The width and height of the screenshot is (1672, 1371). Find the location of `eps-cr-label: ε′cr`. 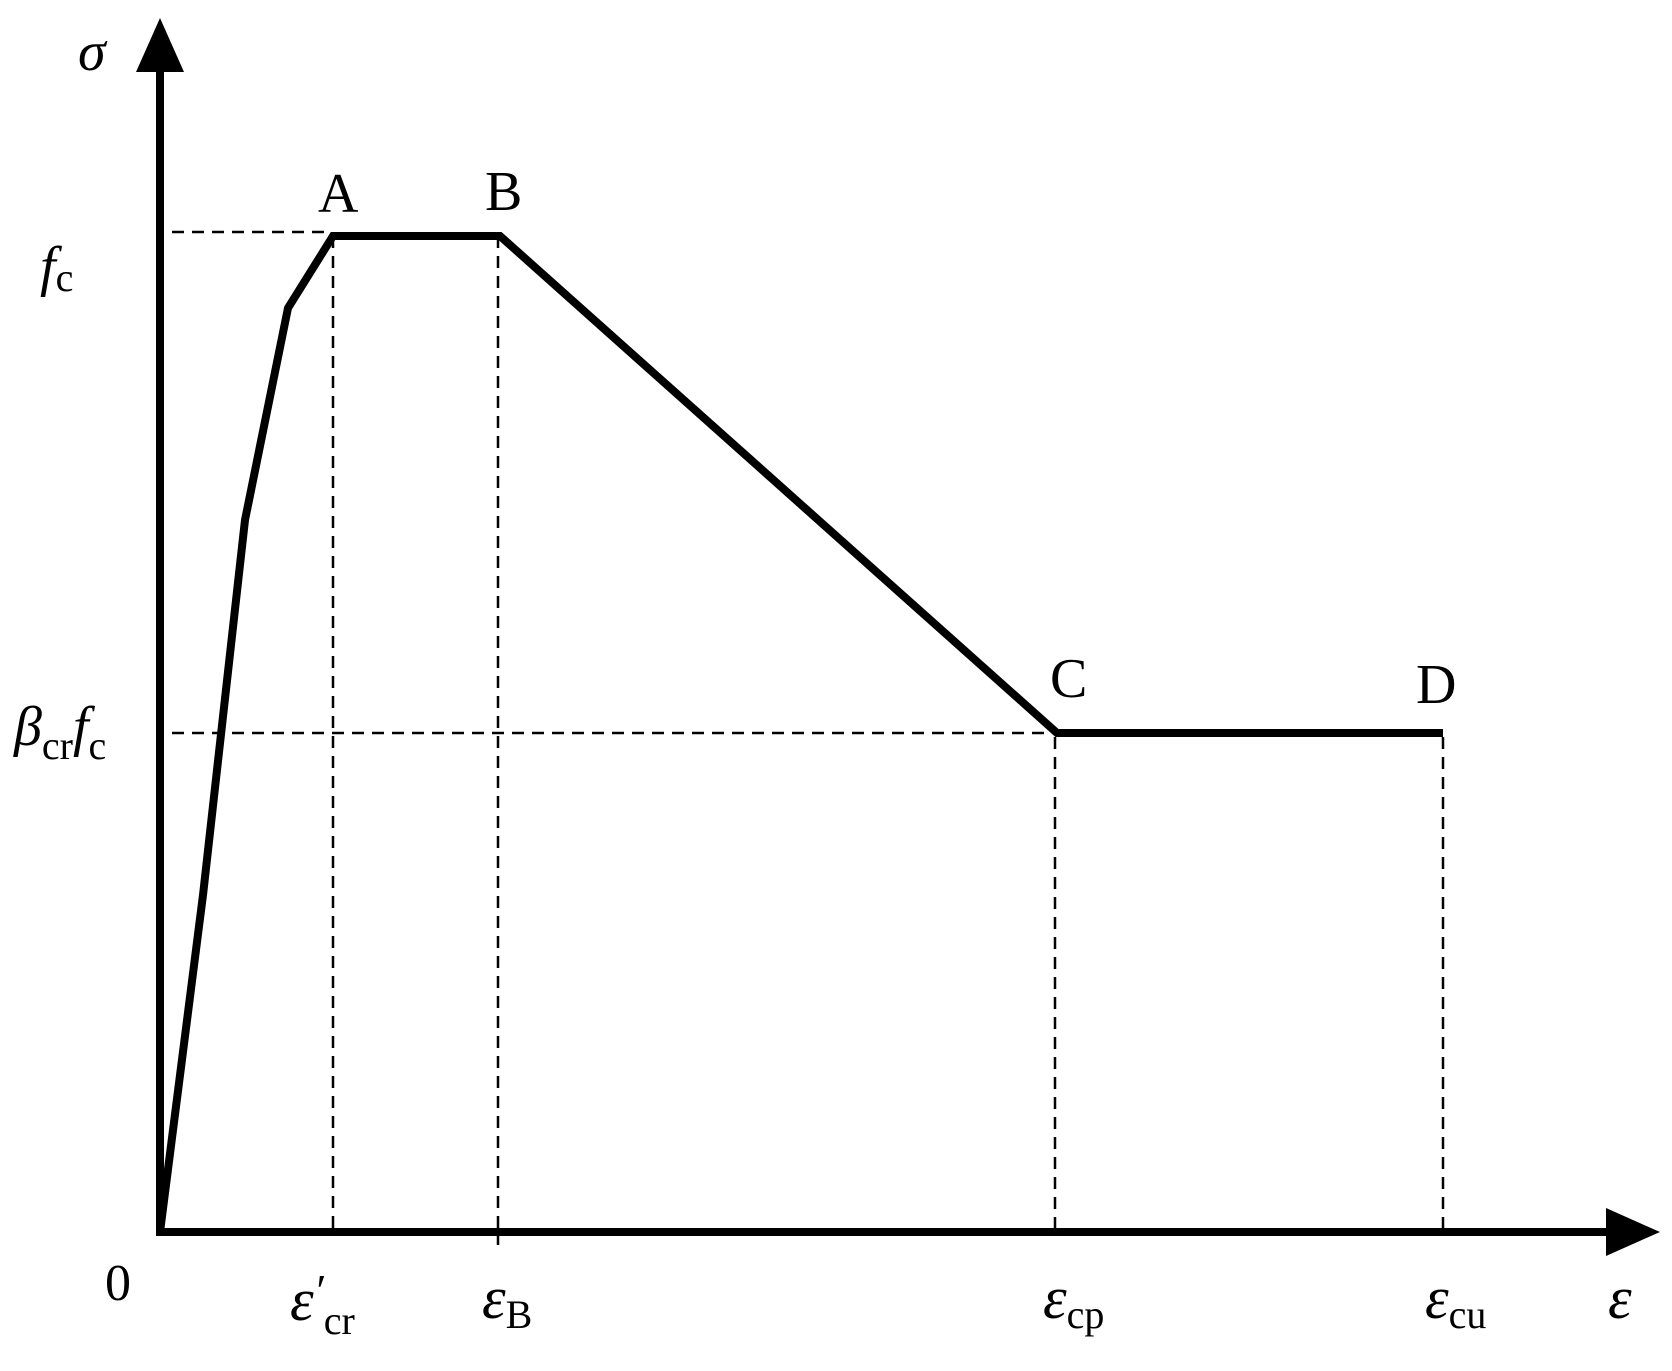

eps-cr-label: ε′cr is located at coordinates (322, 1304).